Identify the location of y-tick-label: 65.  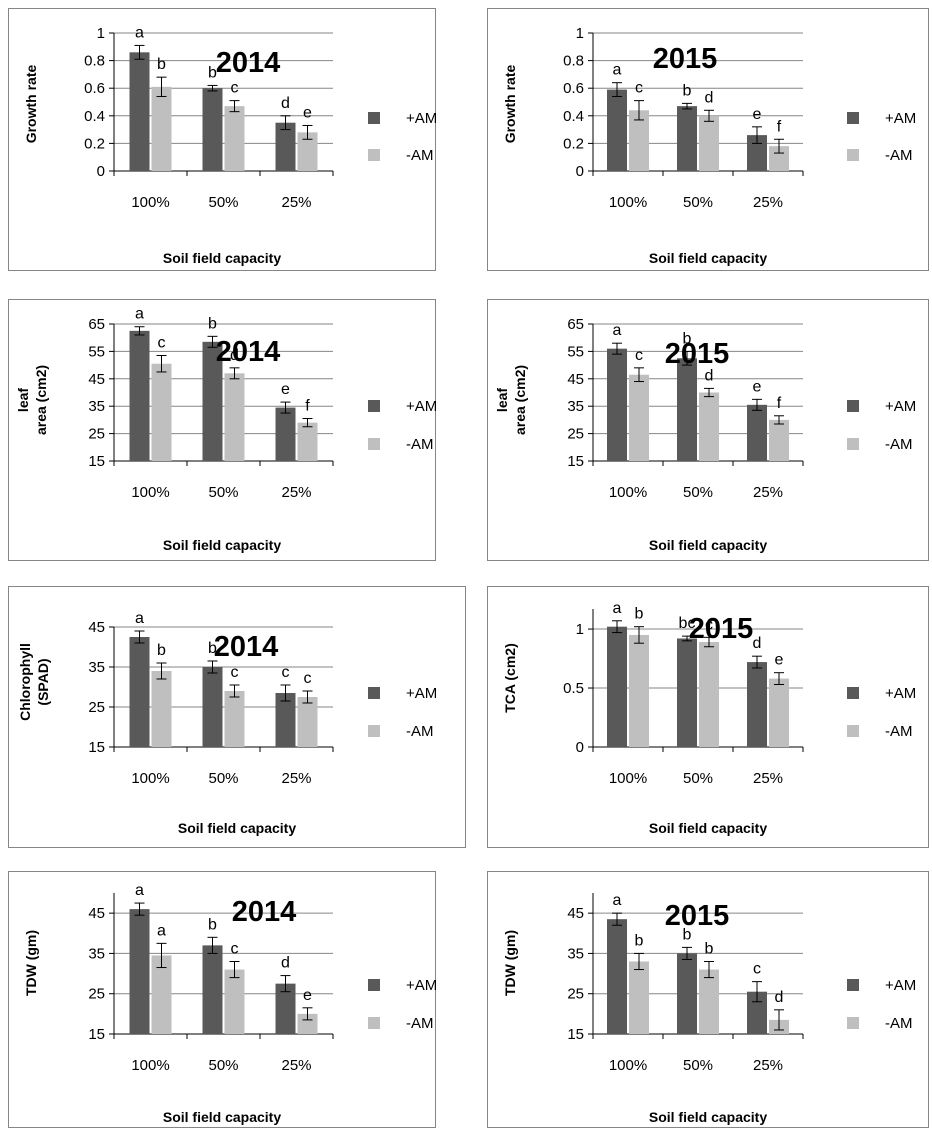
(96, 324).